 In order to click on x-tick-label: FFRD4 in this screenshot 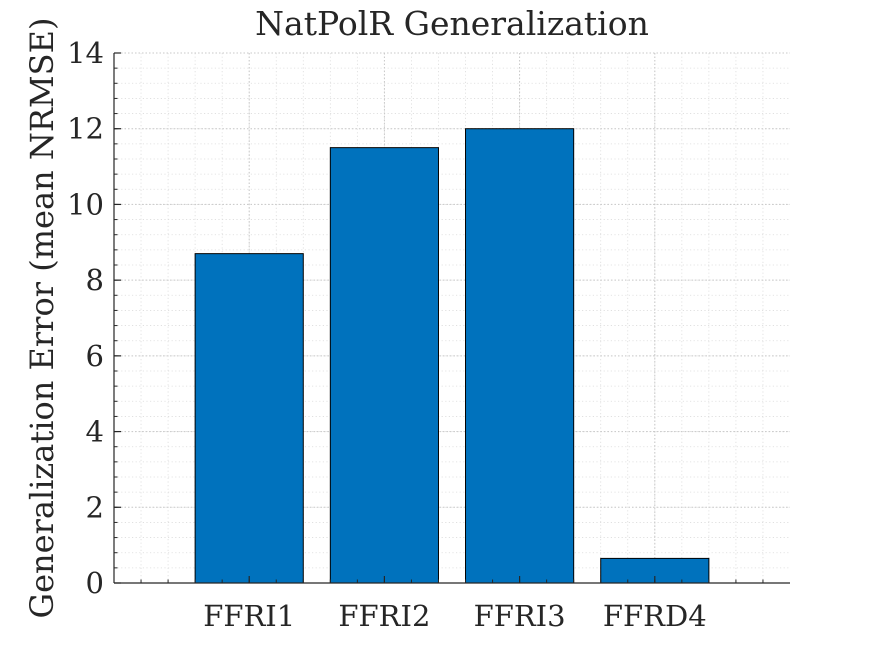, I will do `click(655, 616)`.